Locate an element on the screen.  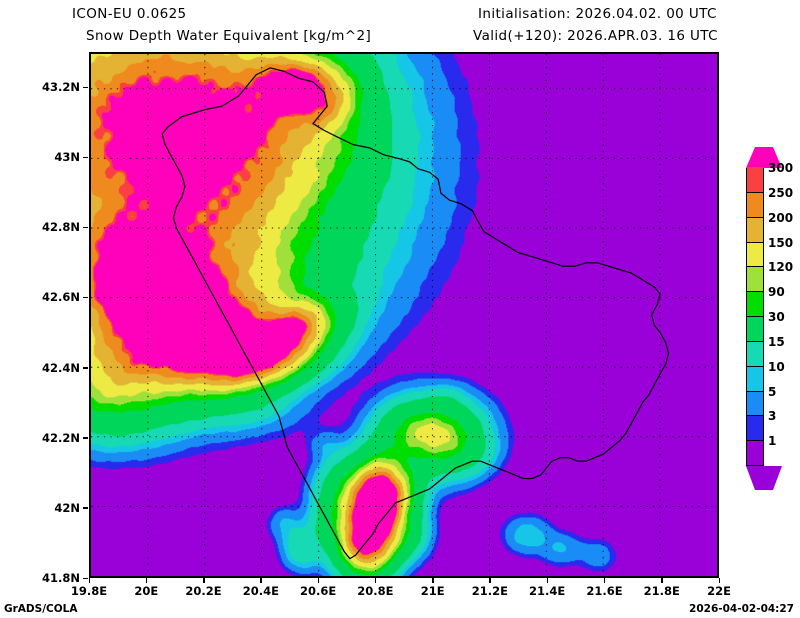
colorbar-tick-label: 300 is located at coordinates (781, 168).